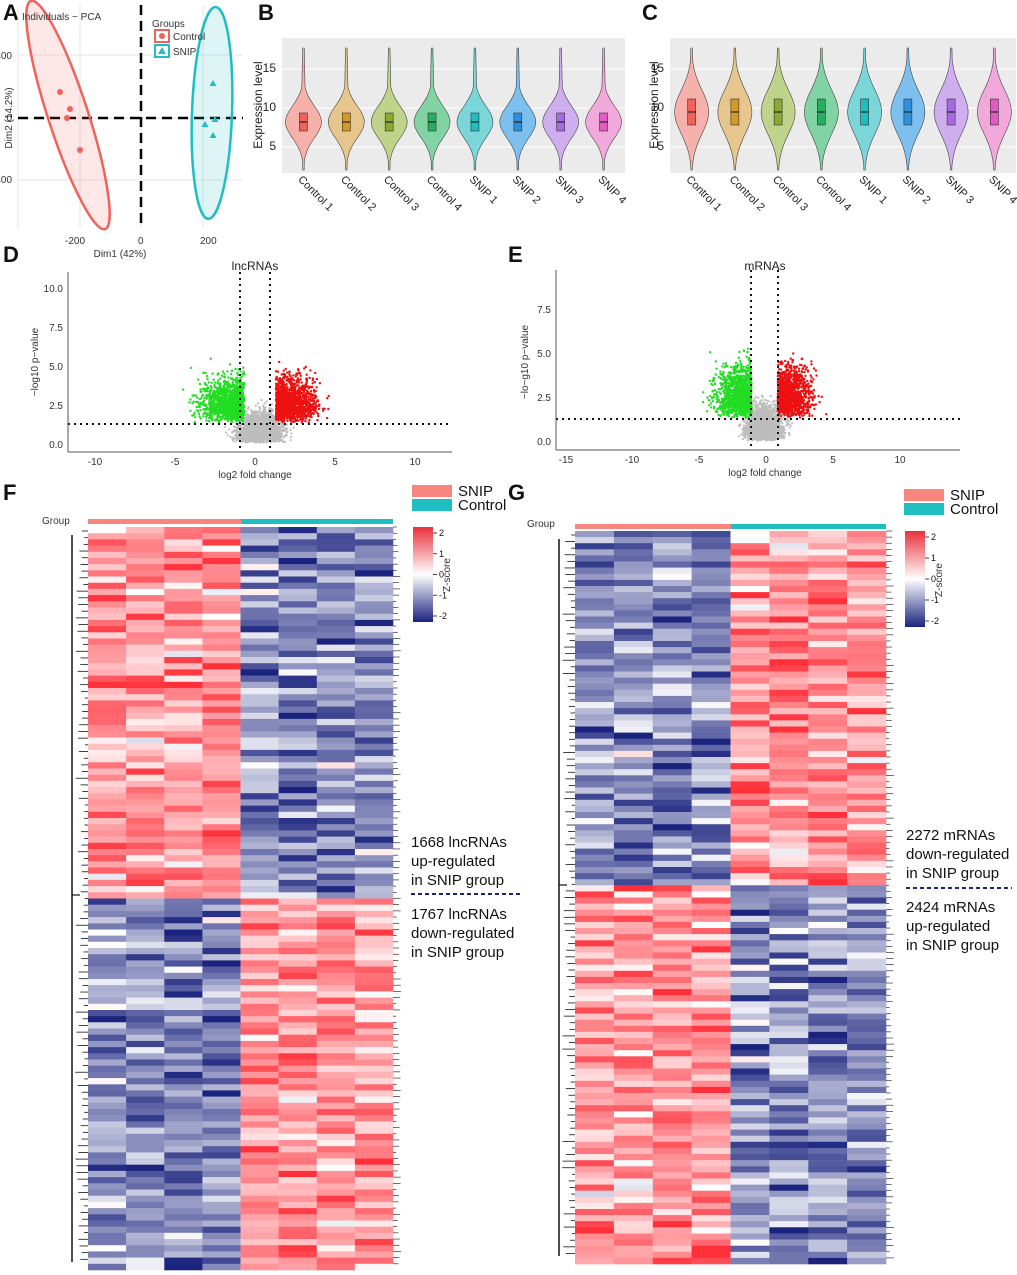 This screenshot has width=1017, height=1275. What do you see at coordinates (141, 241) in the screenshot?
I see `pca-xtick: 0` at bounding box center [141, 241].